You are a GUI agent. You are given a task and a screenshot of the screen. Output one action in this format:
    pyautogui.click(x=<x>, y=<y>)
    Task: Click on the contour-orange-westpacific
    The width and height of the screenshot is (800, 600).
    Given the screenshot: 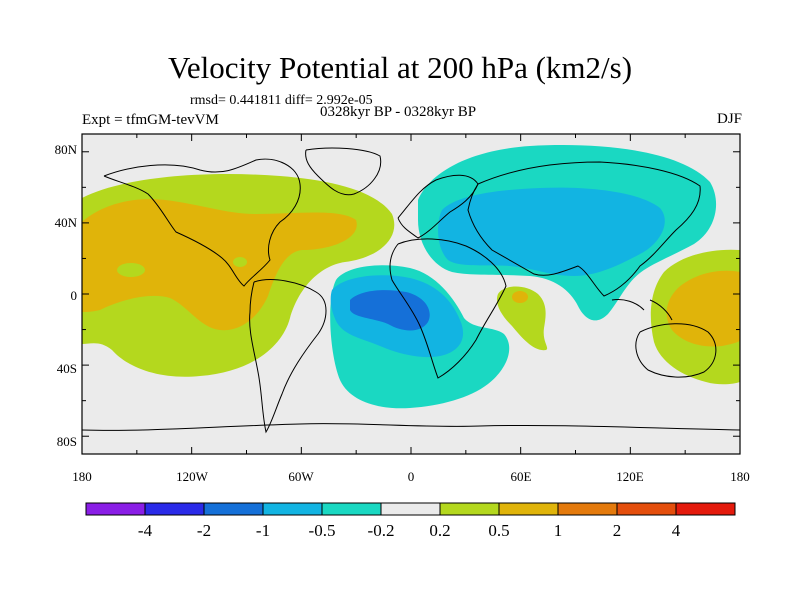 What is the action you would take?
    pyautogui.click(x=703, y=308)
    